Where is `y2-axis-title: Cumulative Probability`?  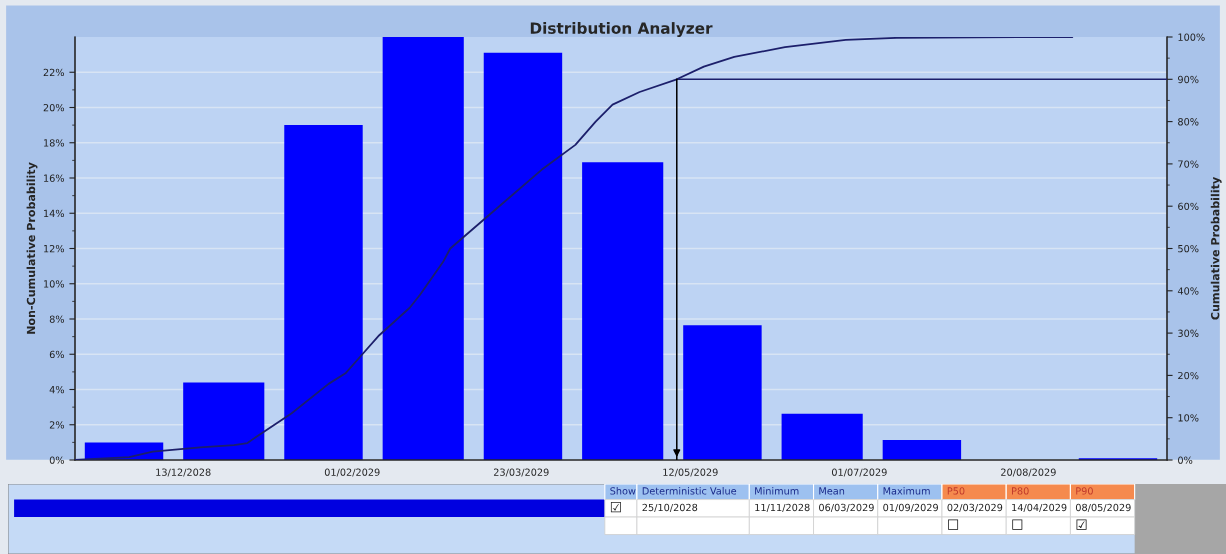
y2-axis-title: Cumulative Probability is located at coordinates (1216, 248).